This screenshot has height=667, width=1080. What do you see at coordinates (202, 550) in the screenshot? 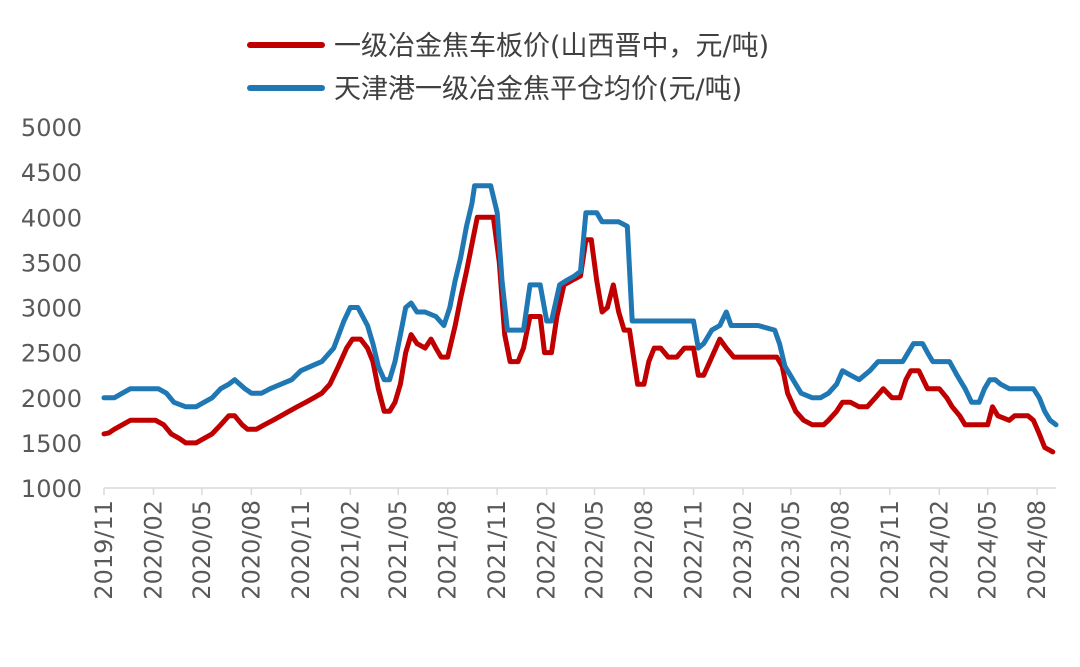
I see `x-tick-label: 2020/05` at bounding box center [202, 550].